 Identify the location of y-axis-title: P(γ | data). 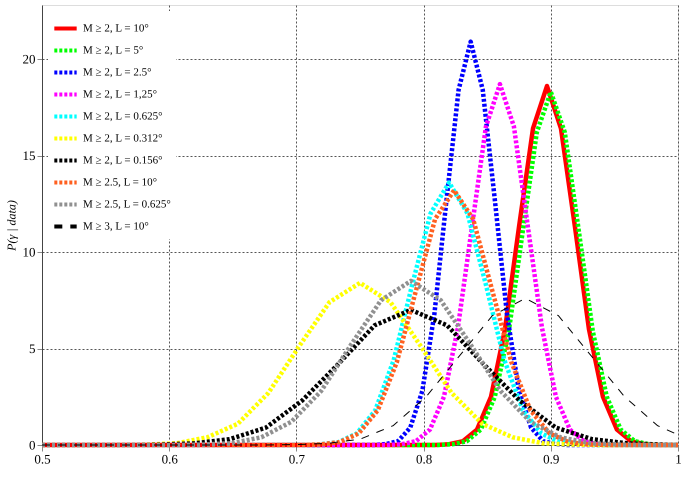
(11, 226).